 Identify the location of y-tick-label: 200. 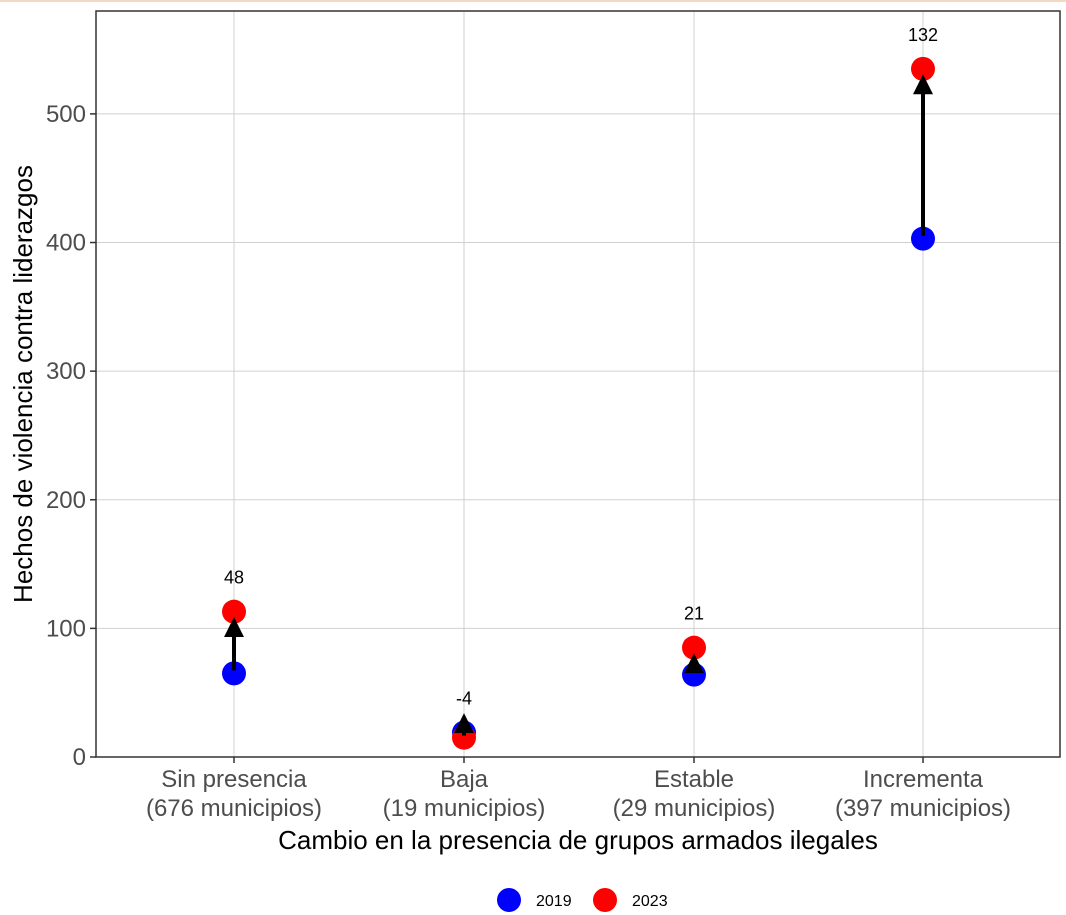
(66, 500).